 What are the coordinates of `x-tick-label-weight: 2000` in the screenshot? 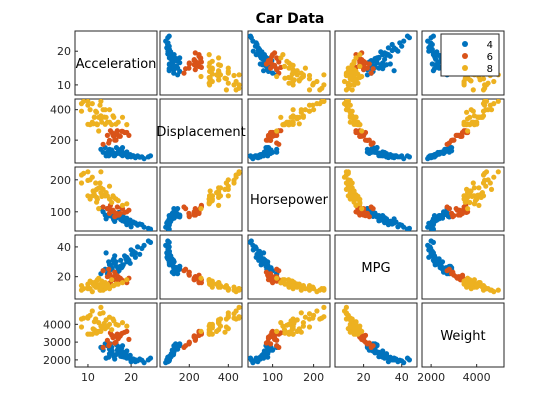 It's located at (431, 377).